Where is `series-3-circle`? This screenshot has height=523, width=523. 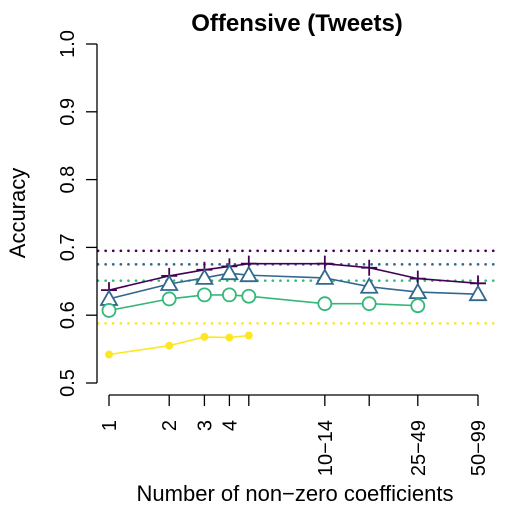 series-3-circle is located at coordinates (263, 302).